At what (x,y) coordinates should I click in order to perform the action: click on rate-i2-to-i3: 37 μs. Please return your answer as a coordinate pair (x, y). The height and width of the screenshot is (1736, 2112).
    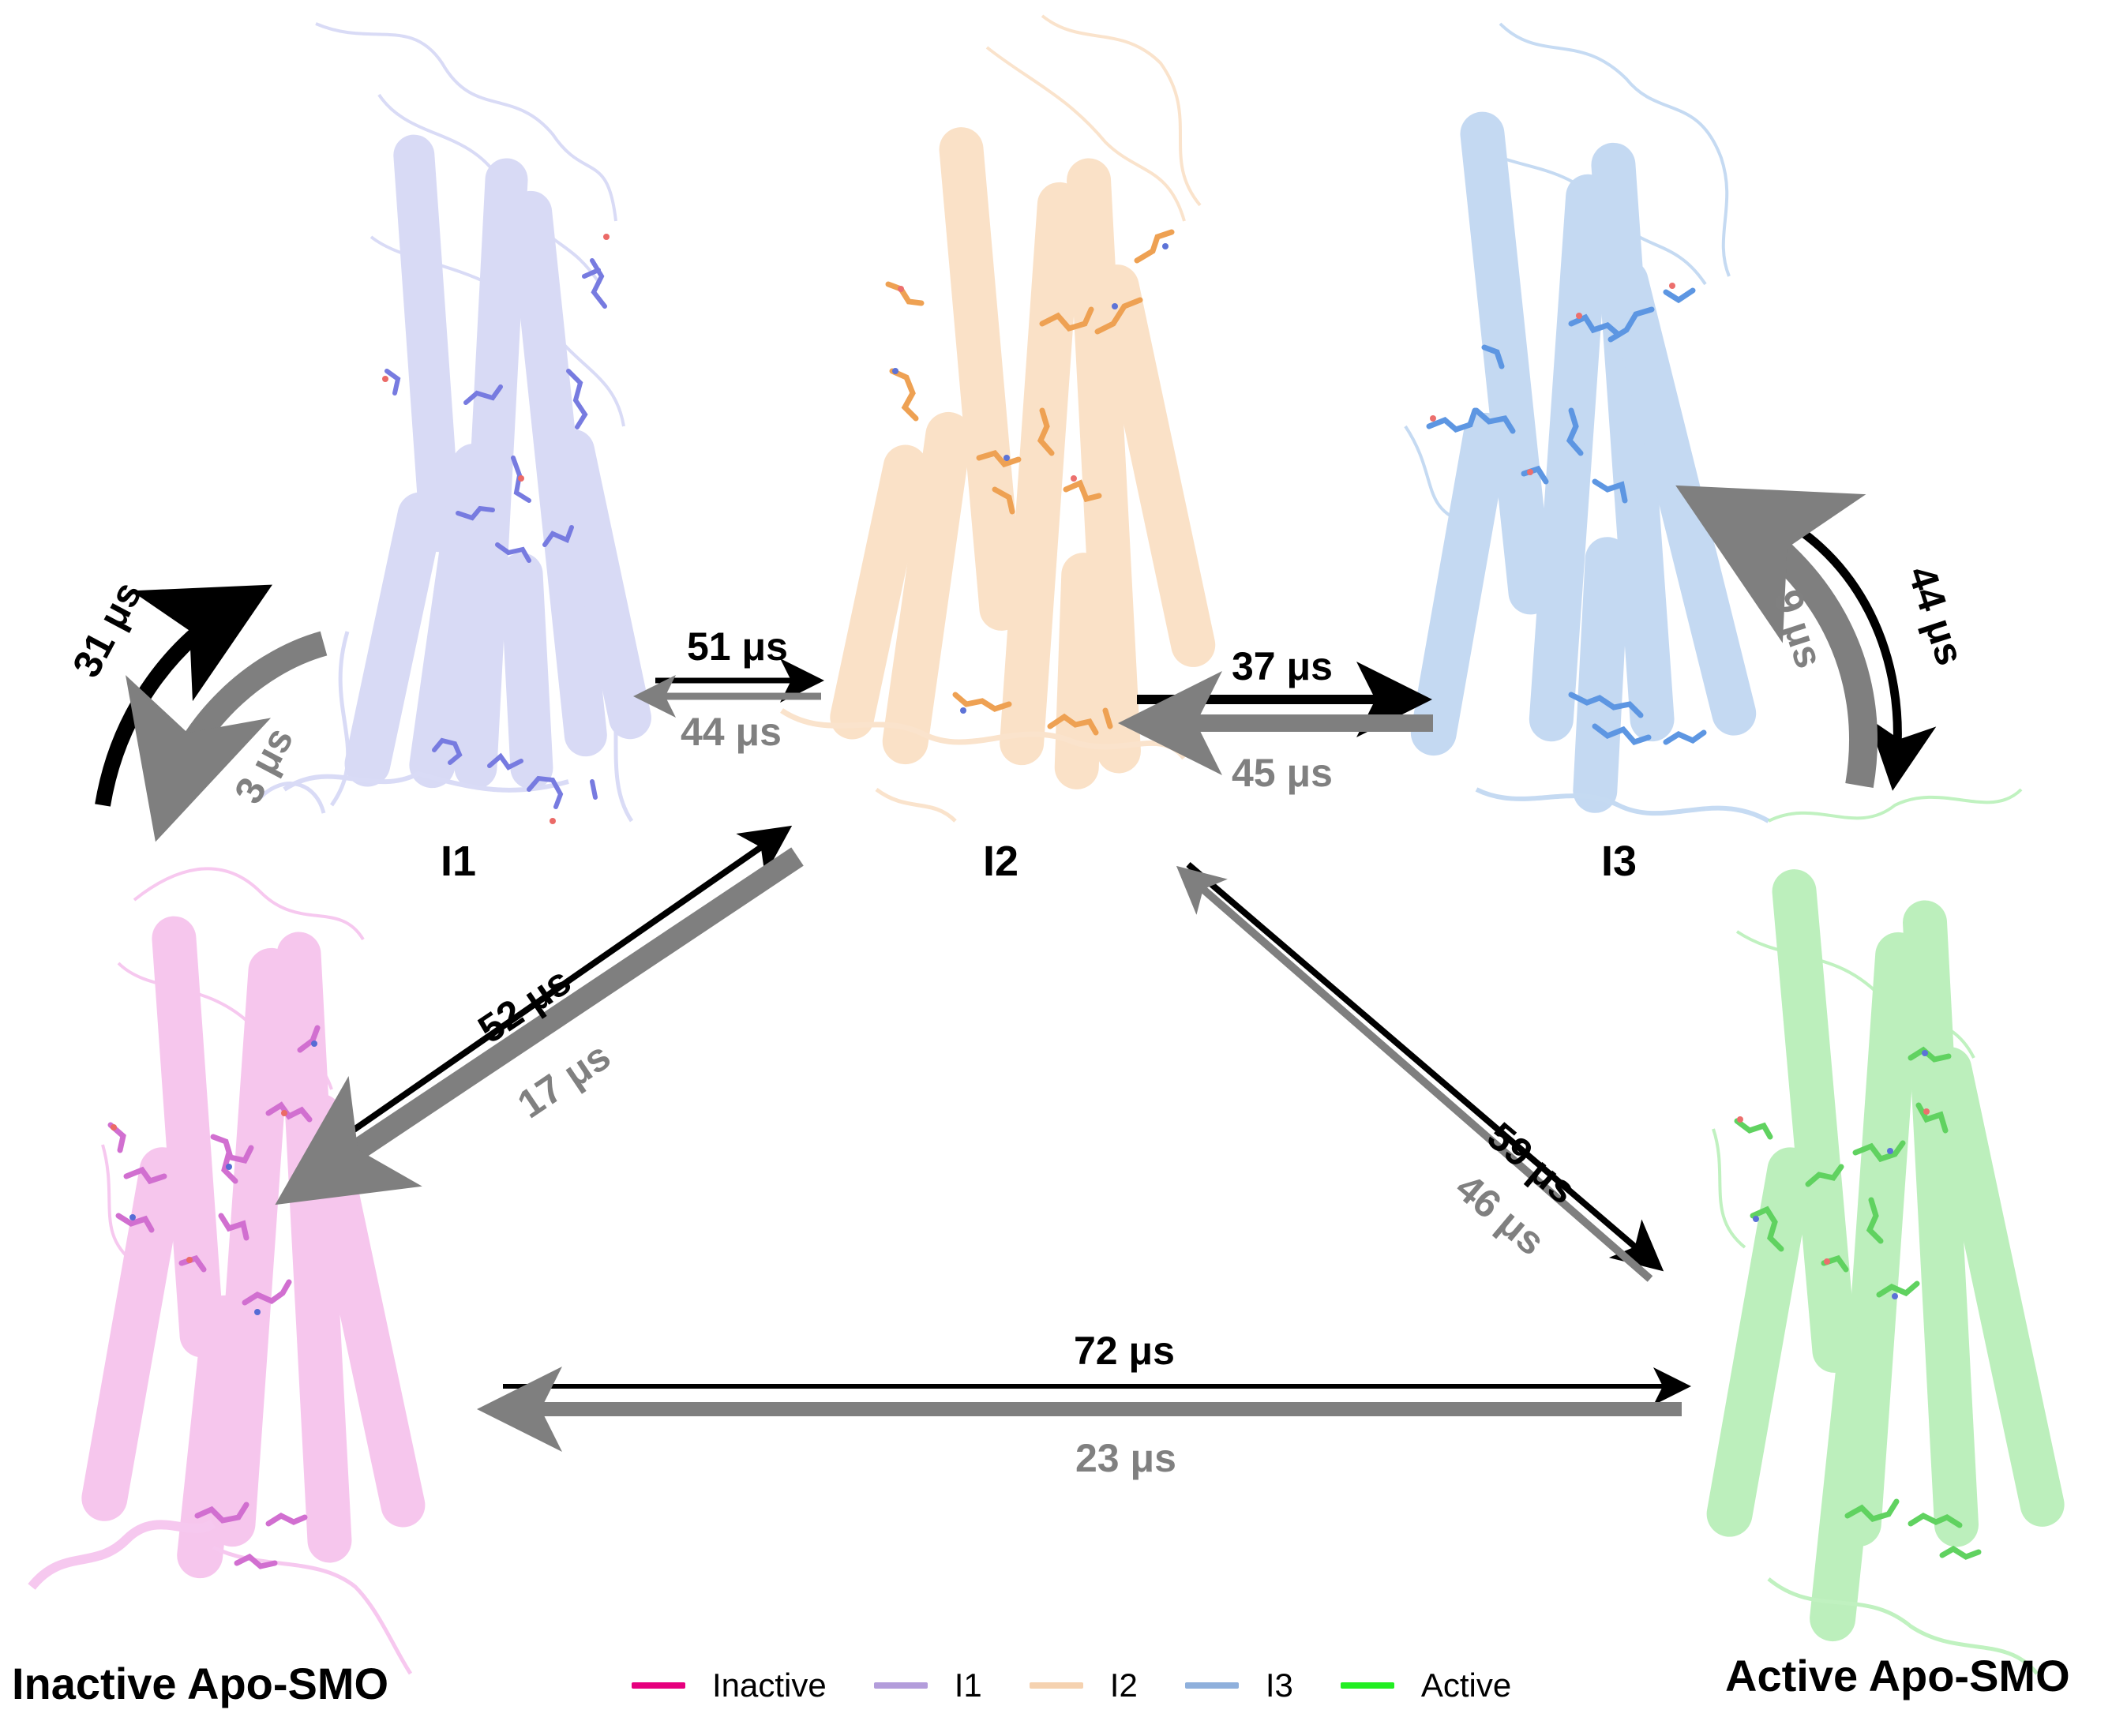
    Looking at the image, I should click on (1283, 666).